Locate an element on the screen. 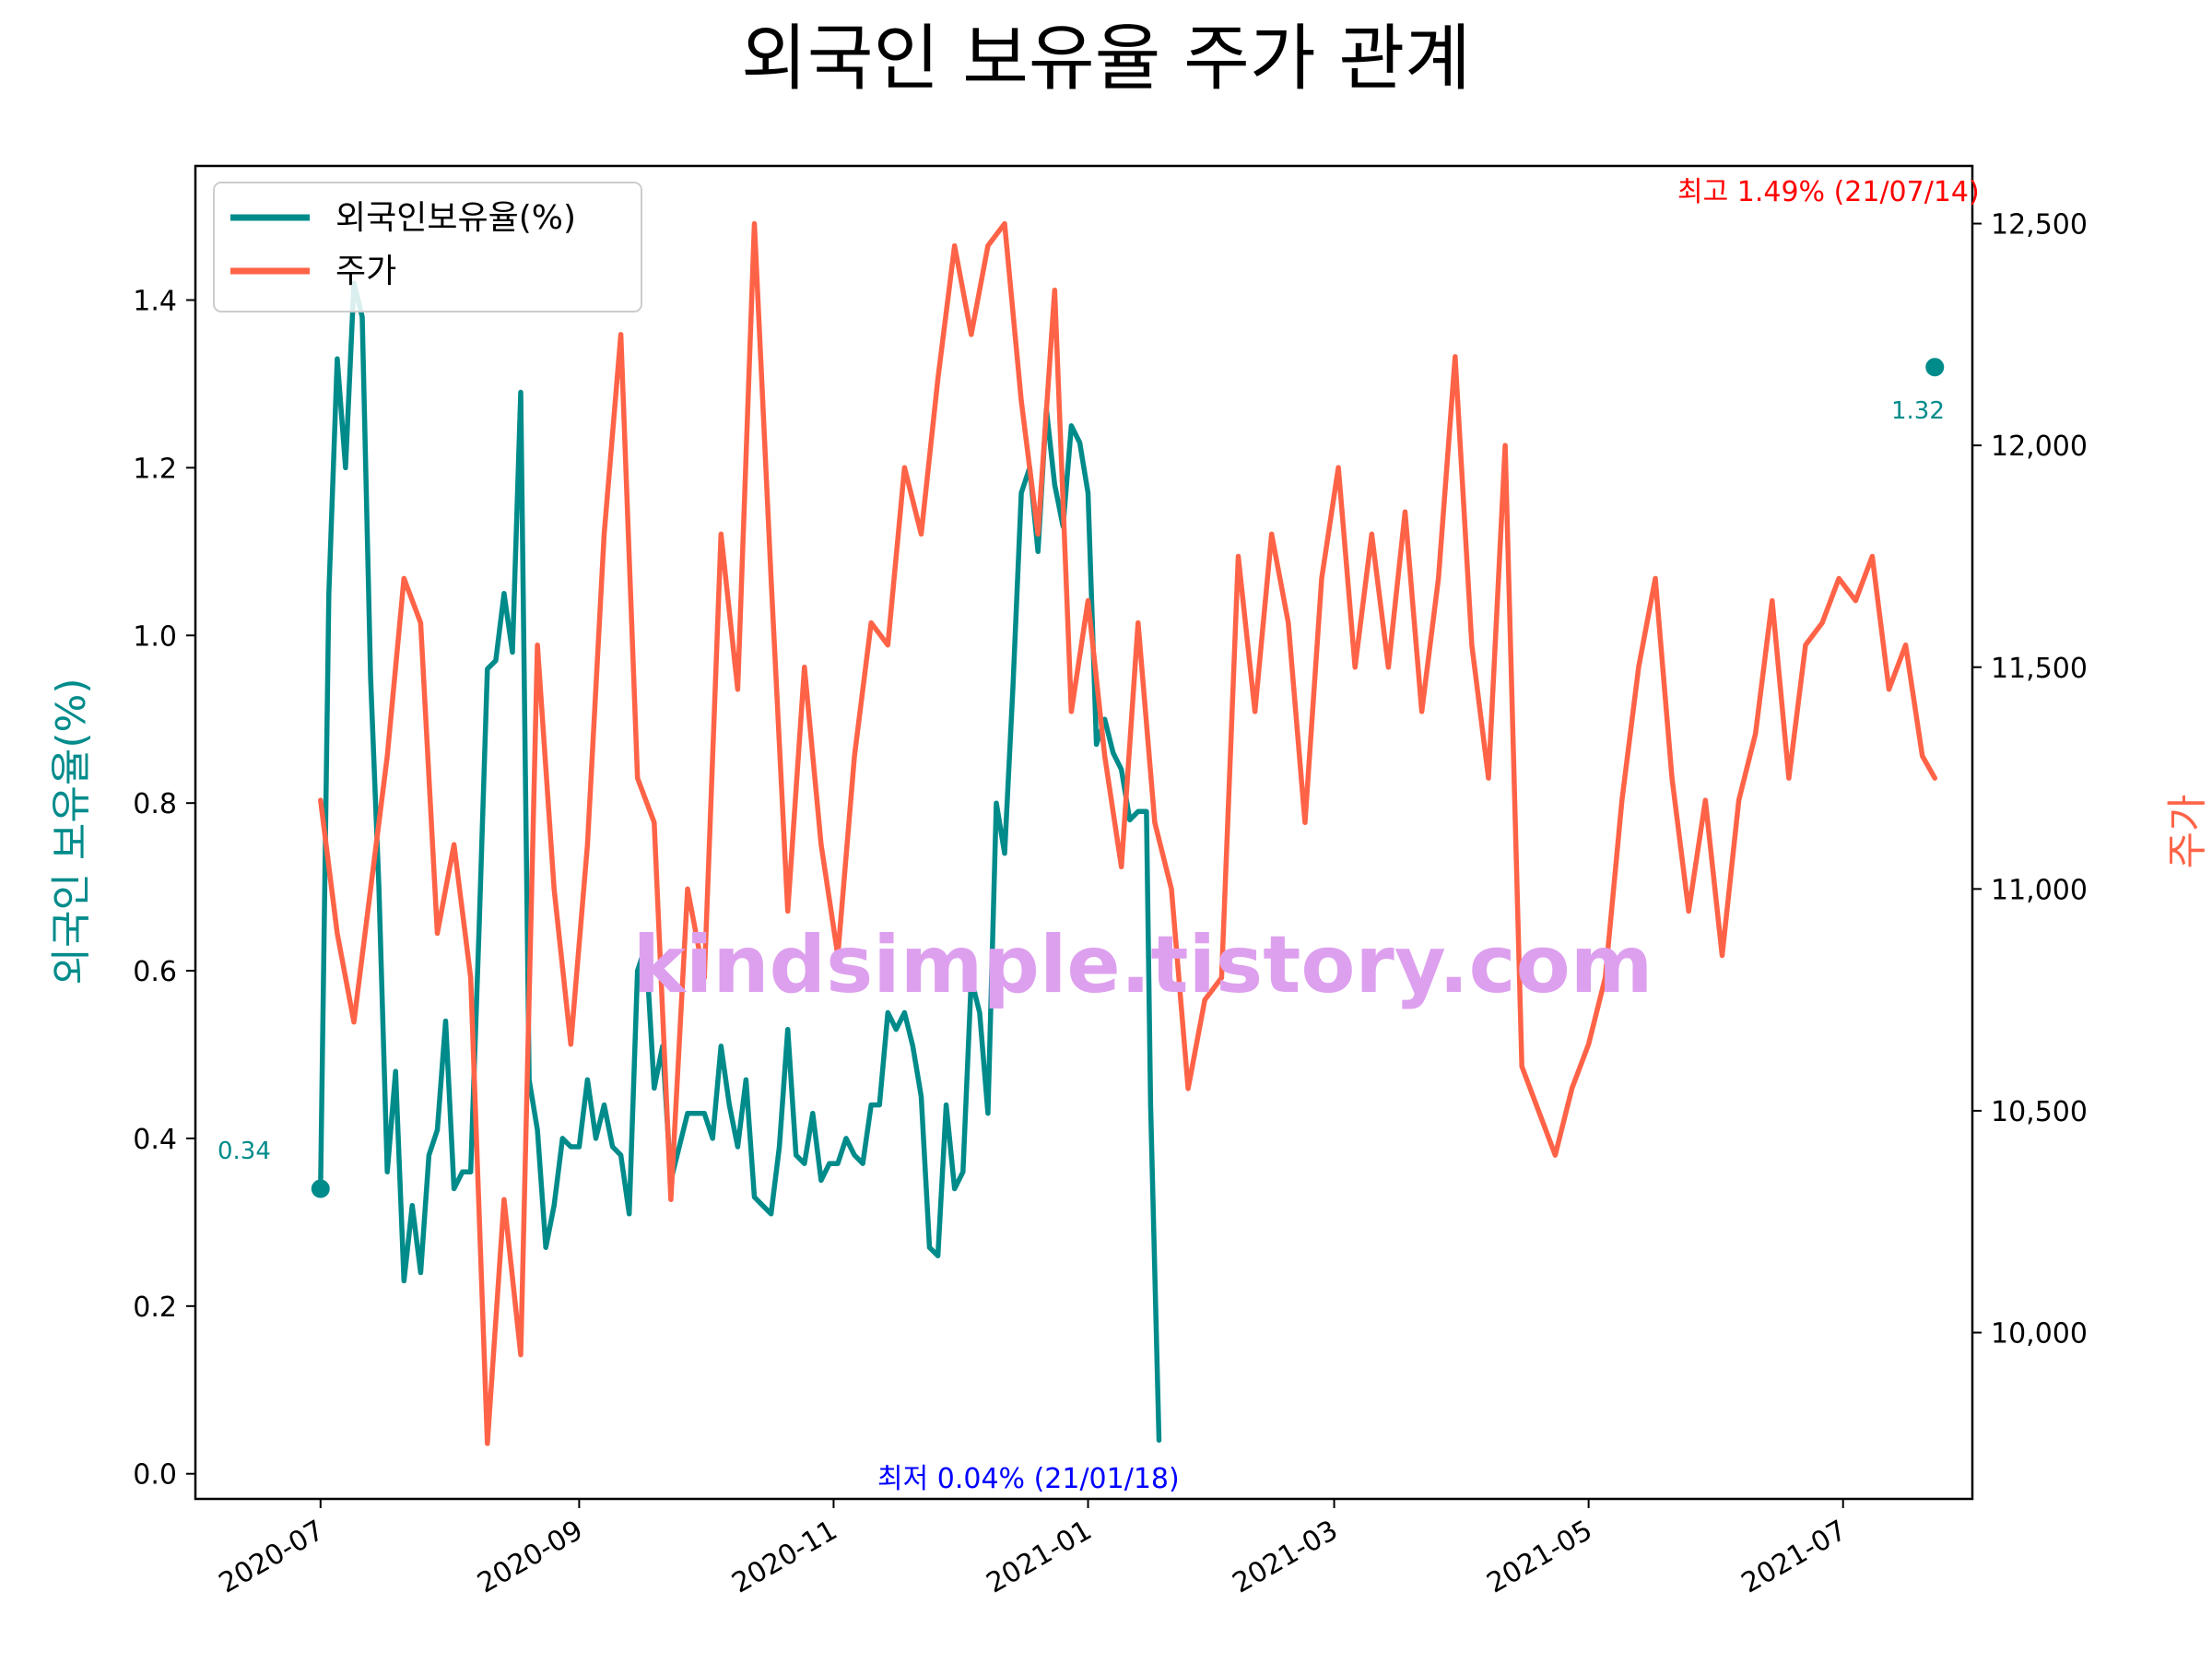 The height and width of the screenshot is (1663, 2212). legend: 외국인보유율(%) 주가 is located at coordinates (427, 247).